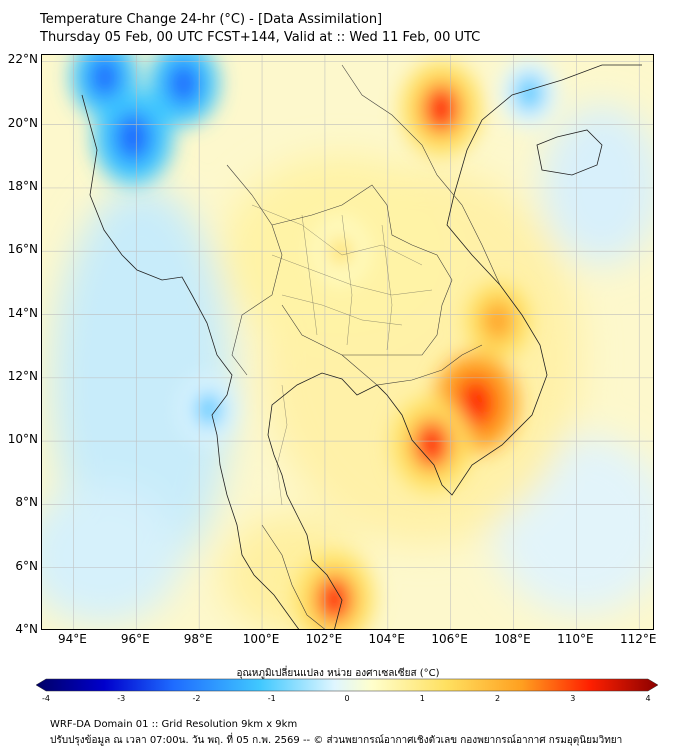  Describe the element at coordinates (261, 639) in the screenshot. I see `lon-tick-label: 100°E` at that location.